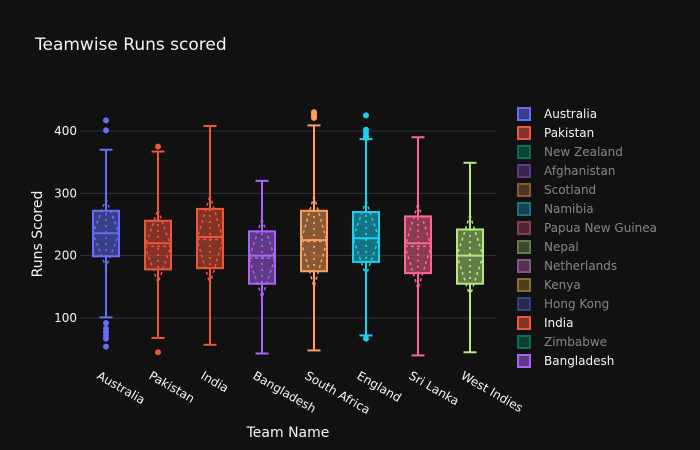 The image size is (700, 450). Describe the element at coordinates (262, 267) in the screenshot. I see `box-bangladesh` at that location.